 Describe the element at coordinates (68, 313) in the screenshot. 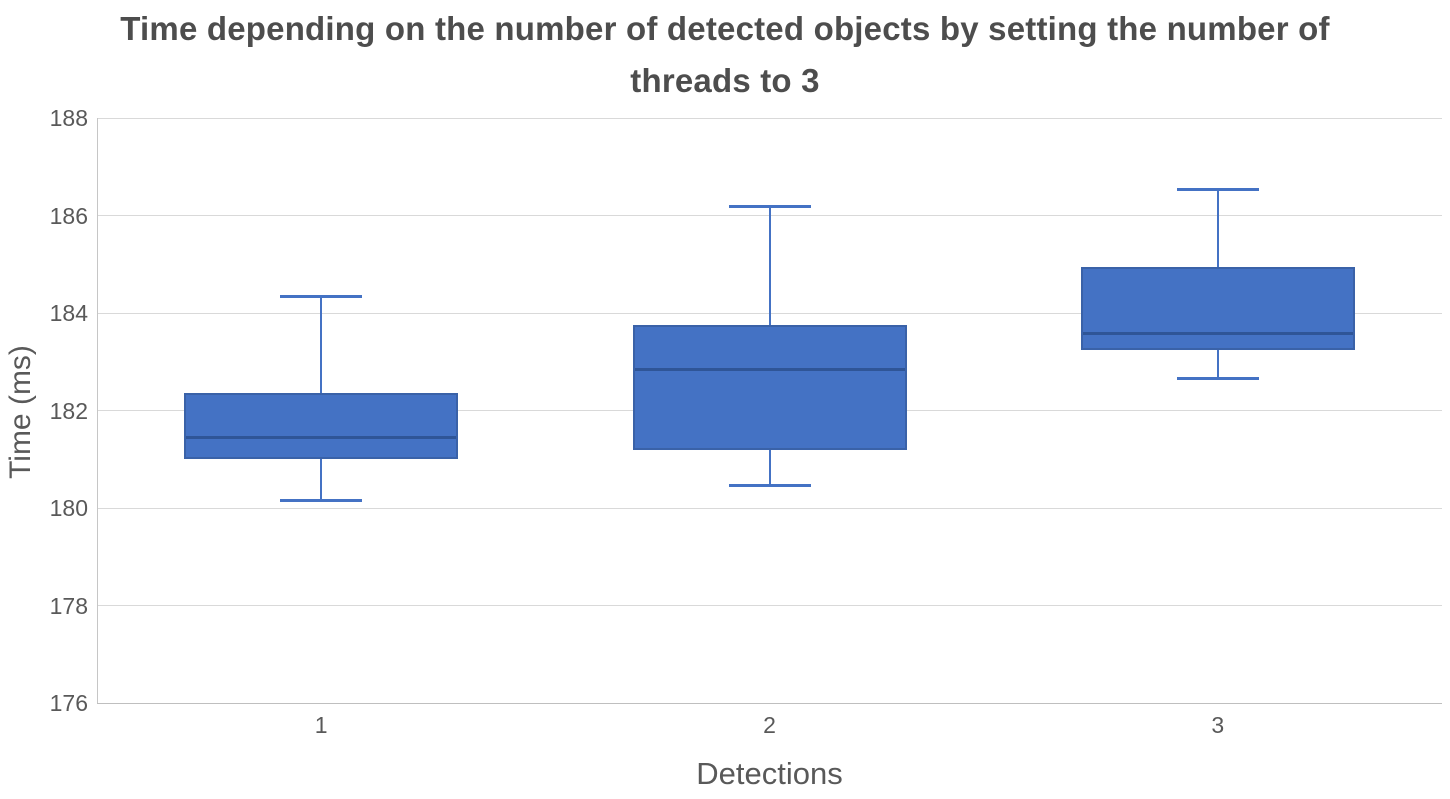

I see `y-tick-label: 184` at that location.